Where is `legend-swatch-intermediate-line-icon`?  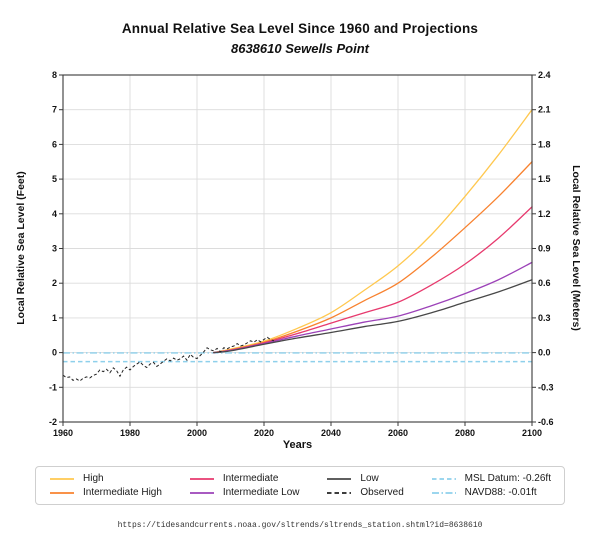
legend-swatch-intermediate-line-icon is located at coordinates (201, 478).